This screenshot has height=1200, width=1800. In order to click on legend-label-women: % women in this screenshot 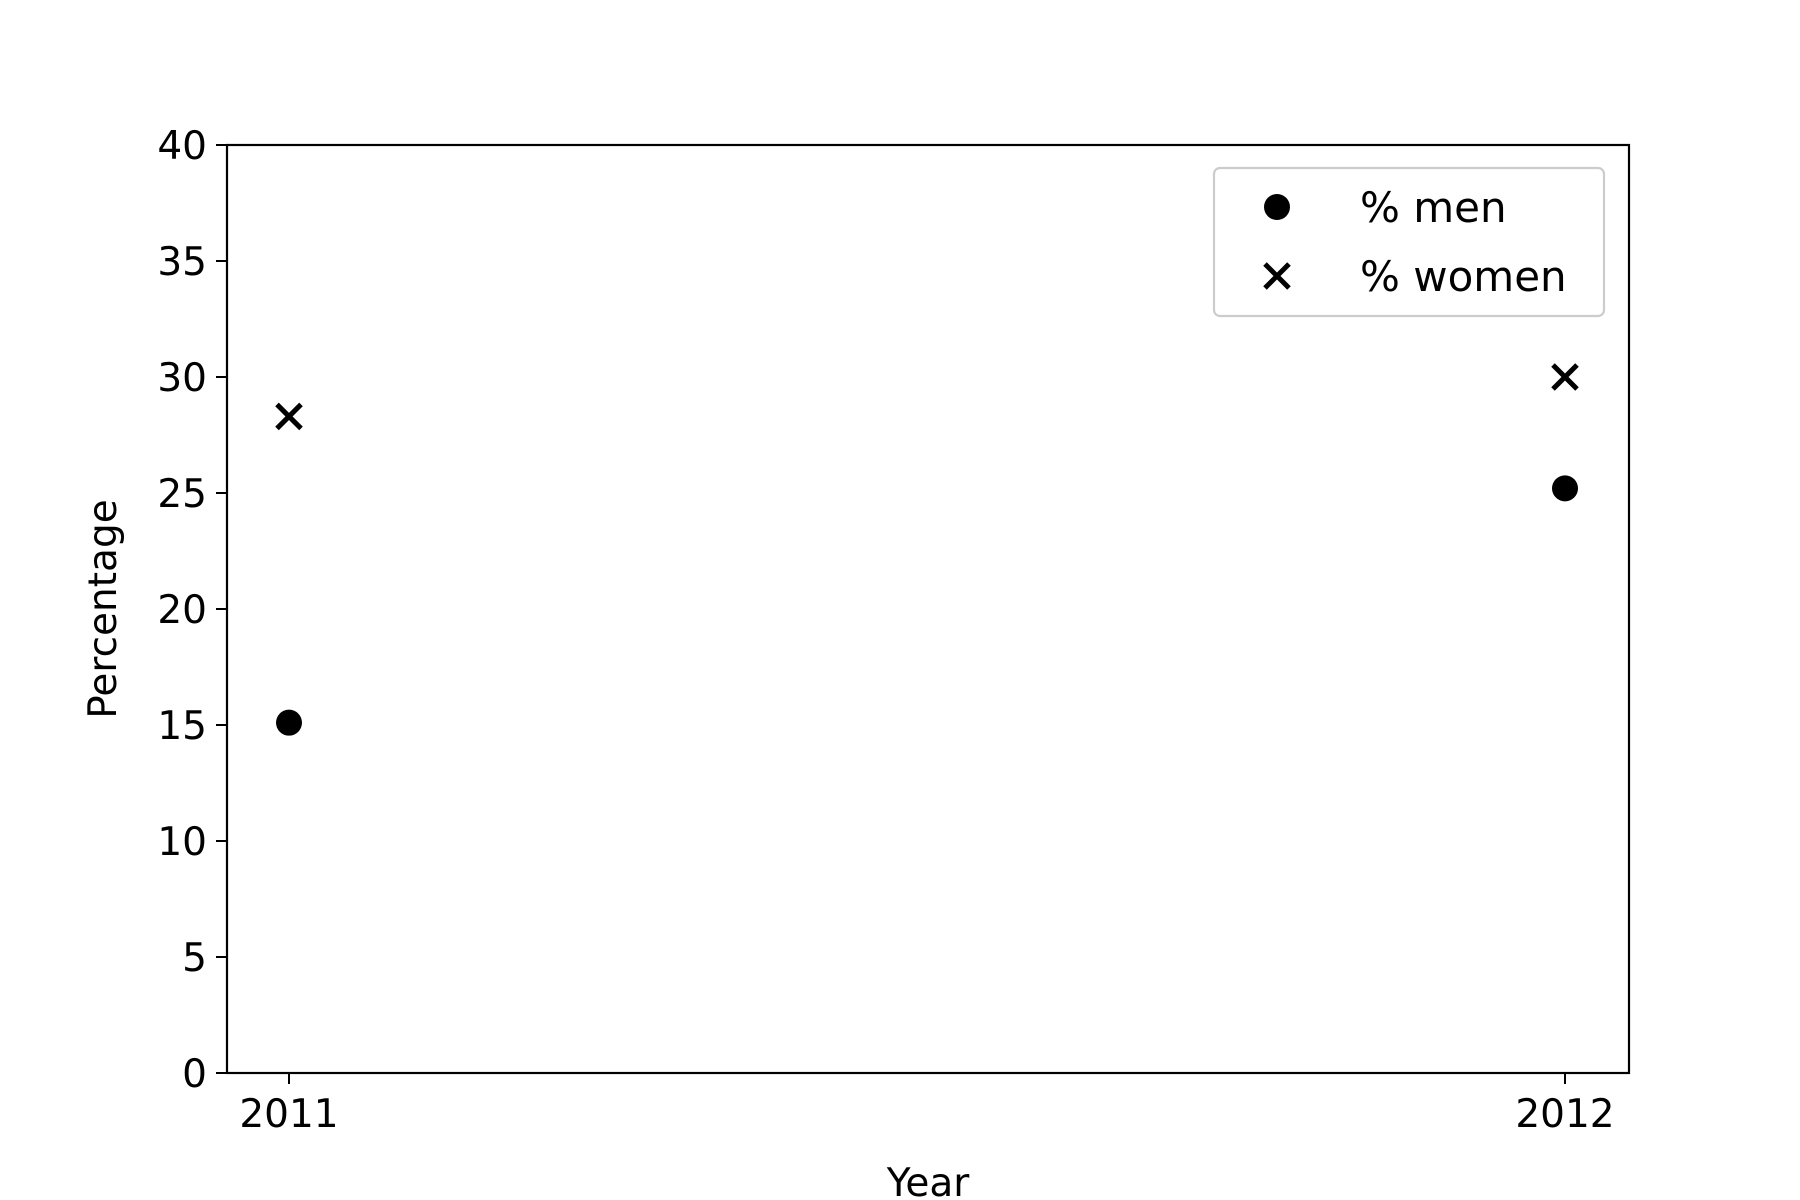, I will do `click(1463, 276)`.